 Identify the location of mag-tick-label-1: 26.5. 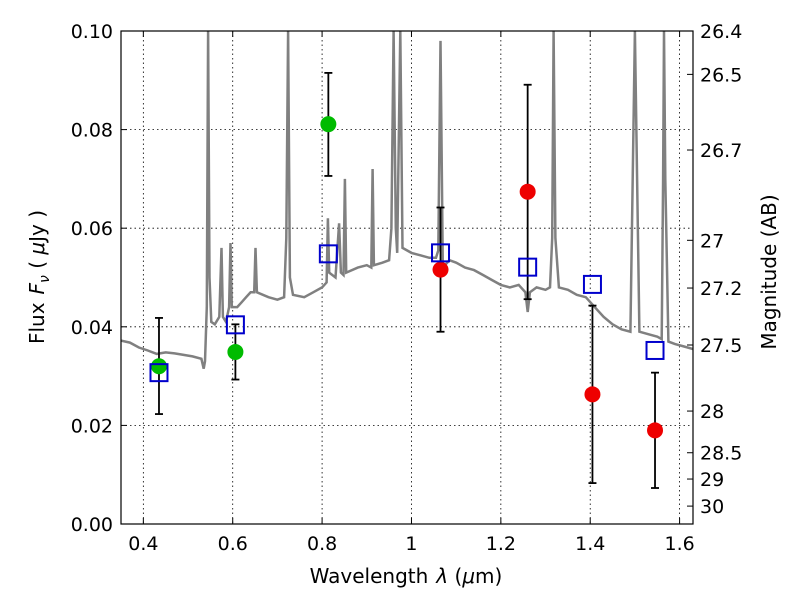
(721, 75).